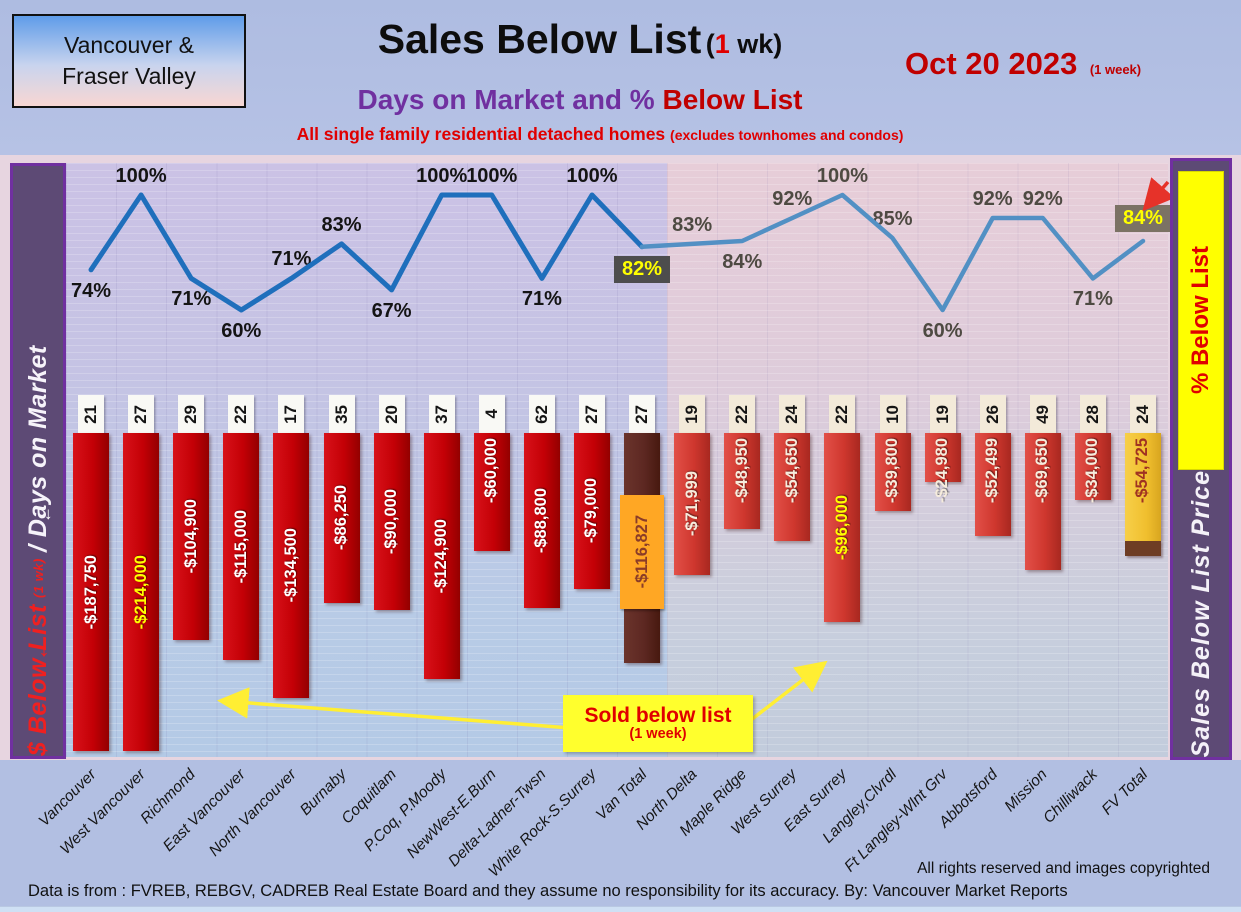 Image resolution: width=1241 pixels, height=912 pixels. What do you see at coordinates (91, 592) in the screenshot?
I see `dollar-below-list-bar: -$187,750` at bounding box center [91, 592].